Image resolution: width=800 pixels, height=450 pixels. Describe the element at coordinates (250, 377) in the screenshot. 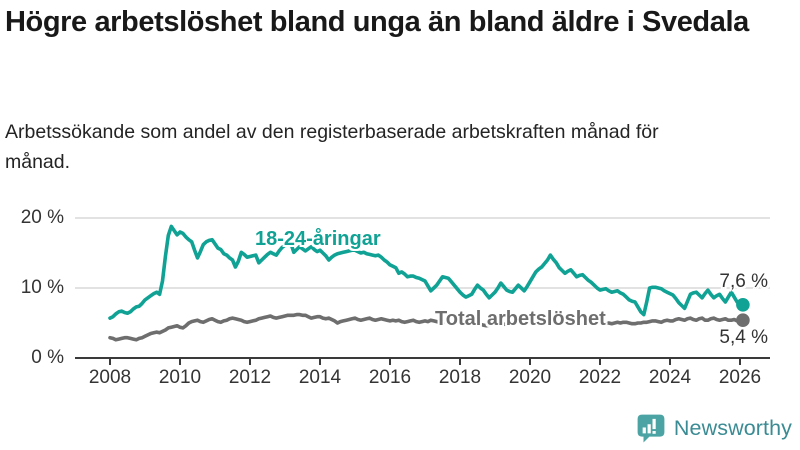

I see `x-tick-label: 2012` at that location.